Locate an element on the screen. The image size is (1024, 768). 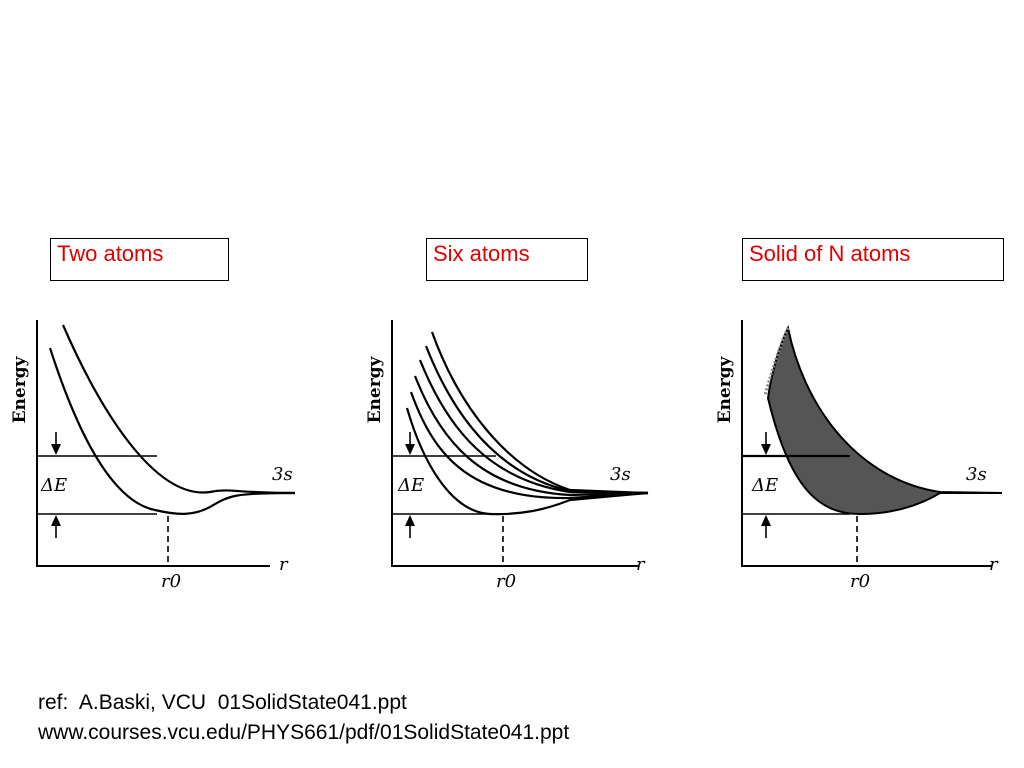
diagram-solid-n-atoms-svg: Energy r ΔE 3s r0 is located at coordinates (859, 456).